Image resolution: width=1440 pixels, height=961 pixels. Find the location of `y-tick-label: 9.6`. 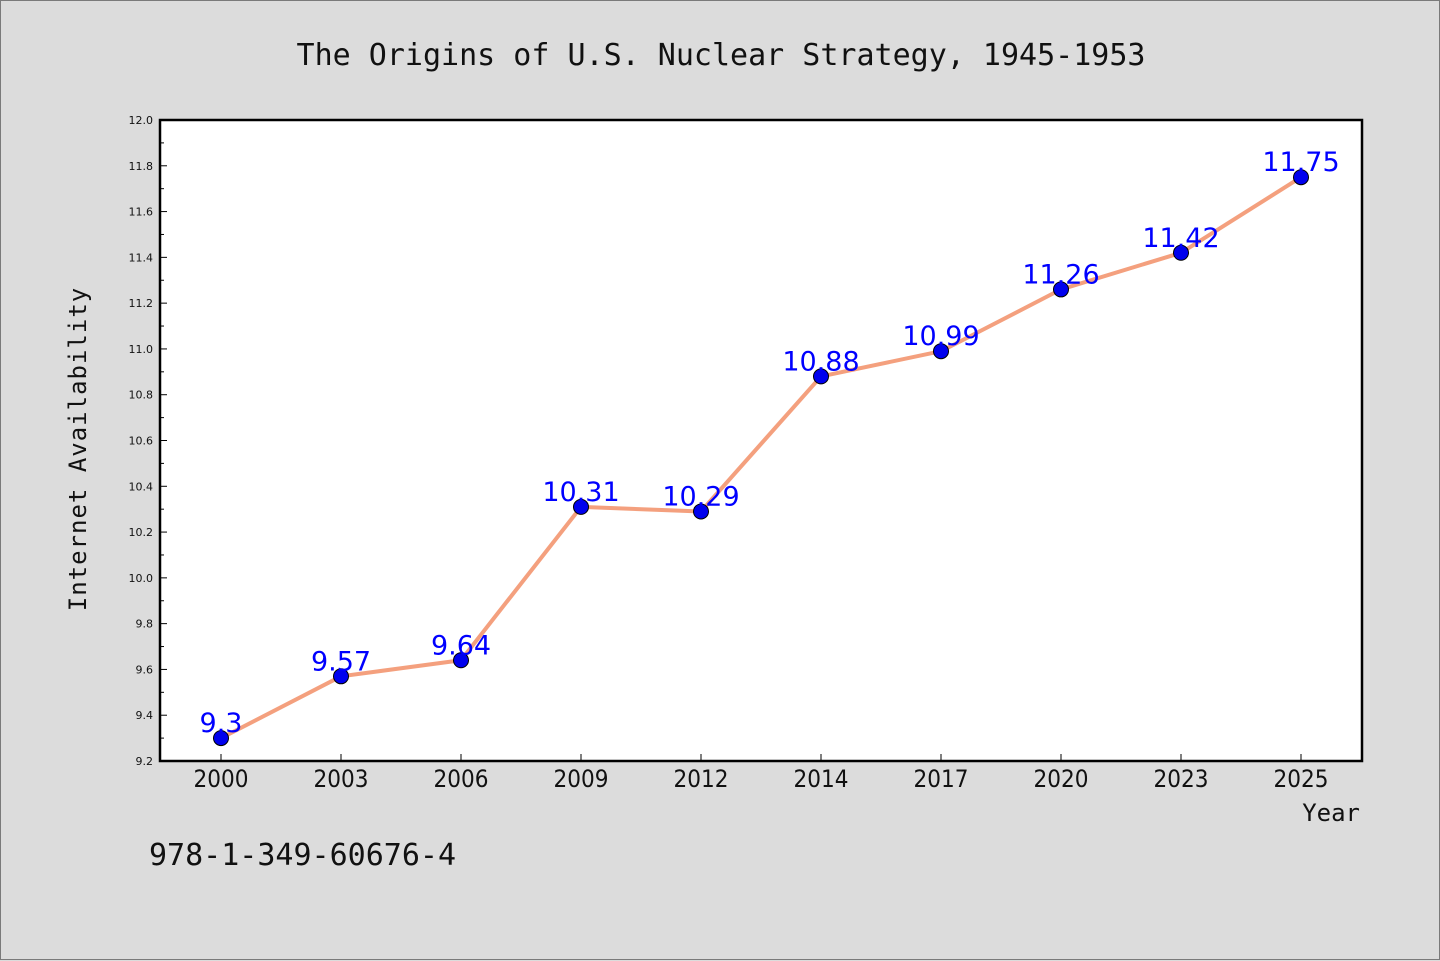

y-tick-label: 9.6 is located at coordinates (145, 669).